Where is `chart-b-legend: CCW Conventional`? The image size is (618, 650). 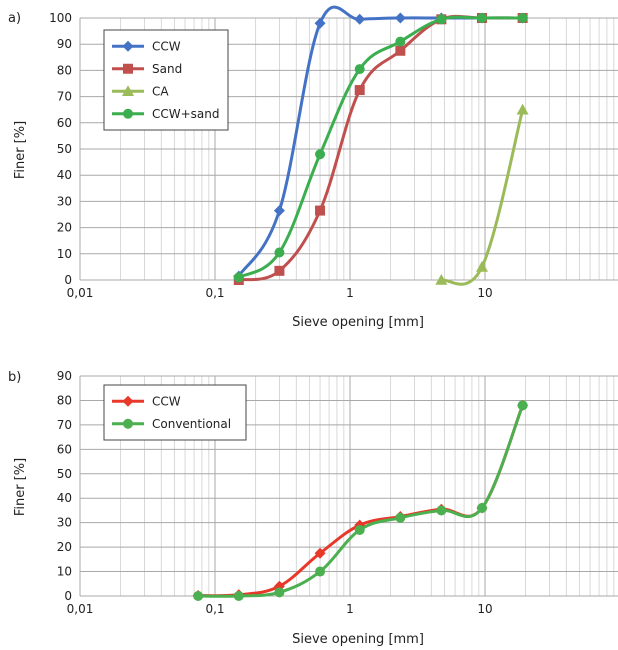
chart-b-legend: CCW Conventional is located at coordinates (175, 412).